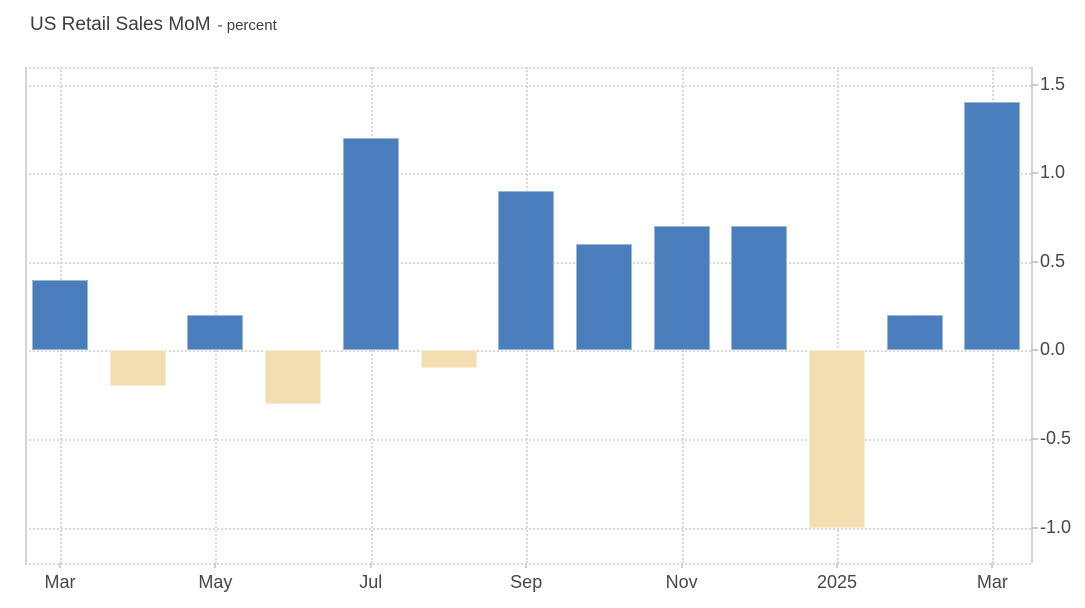  I want to click on bar-sep-2024, so click(526, 271).